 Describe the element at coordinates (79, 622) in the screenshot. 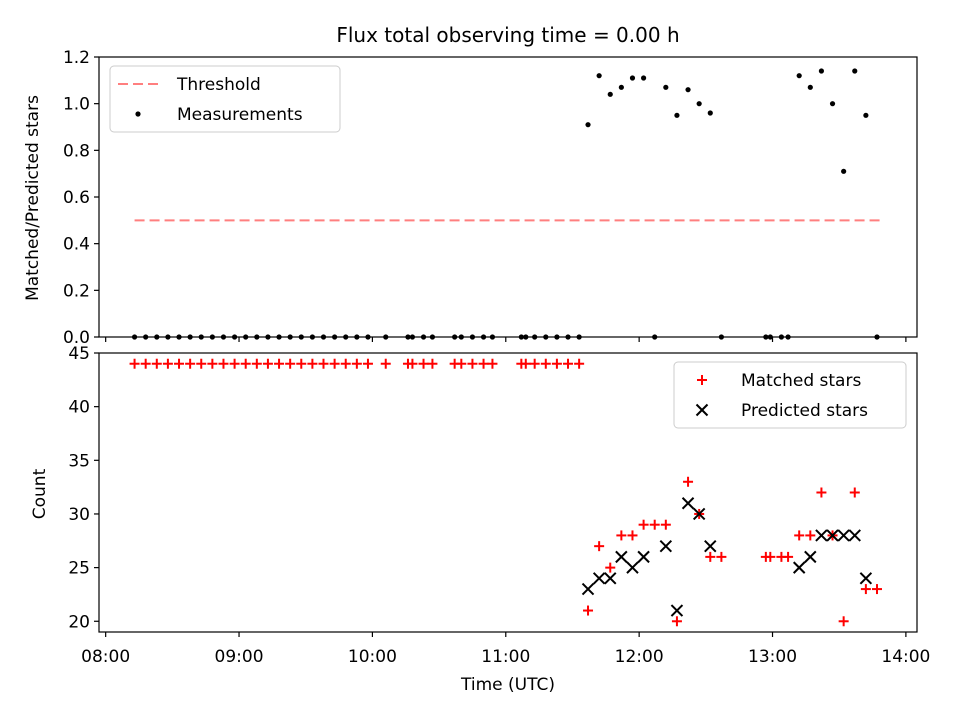

I see `bottom-y-tick-label: 20` at that location.